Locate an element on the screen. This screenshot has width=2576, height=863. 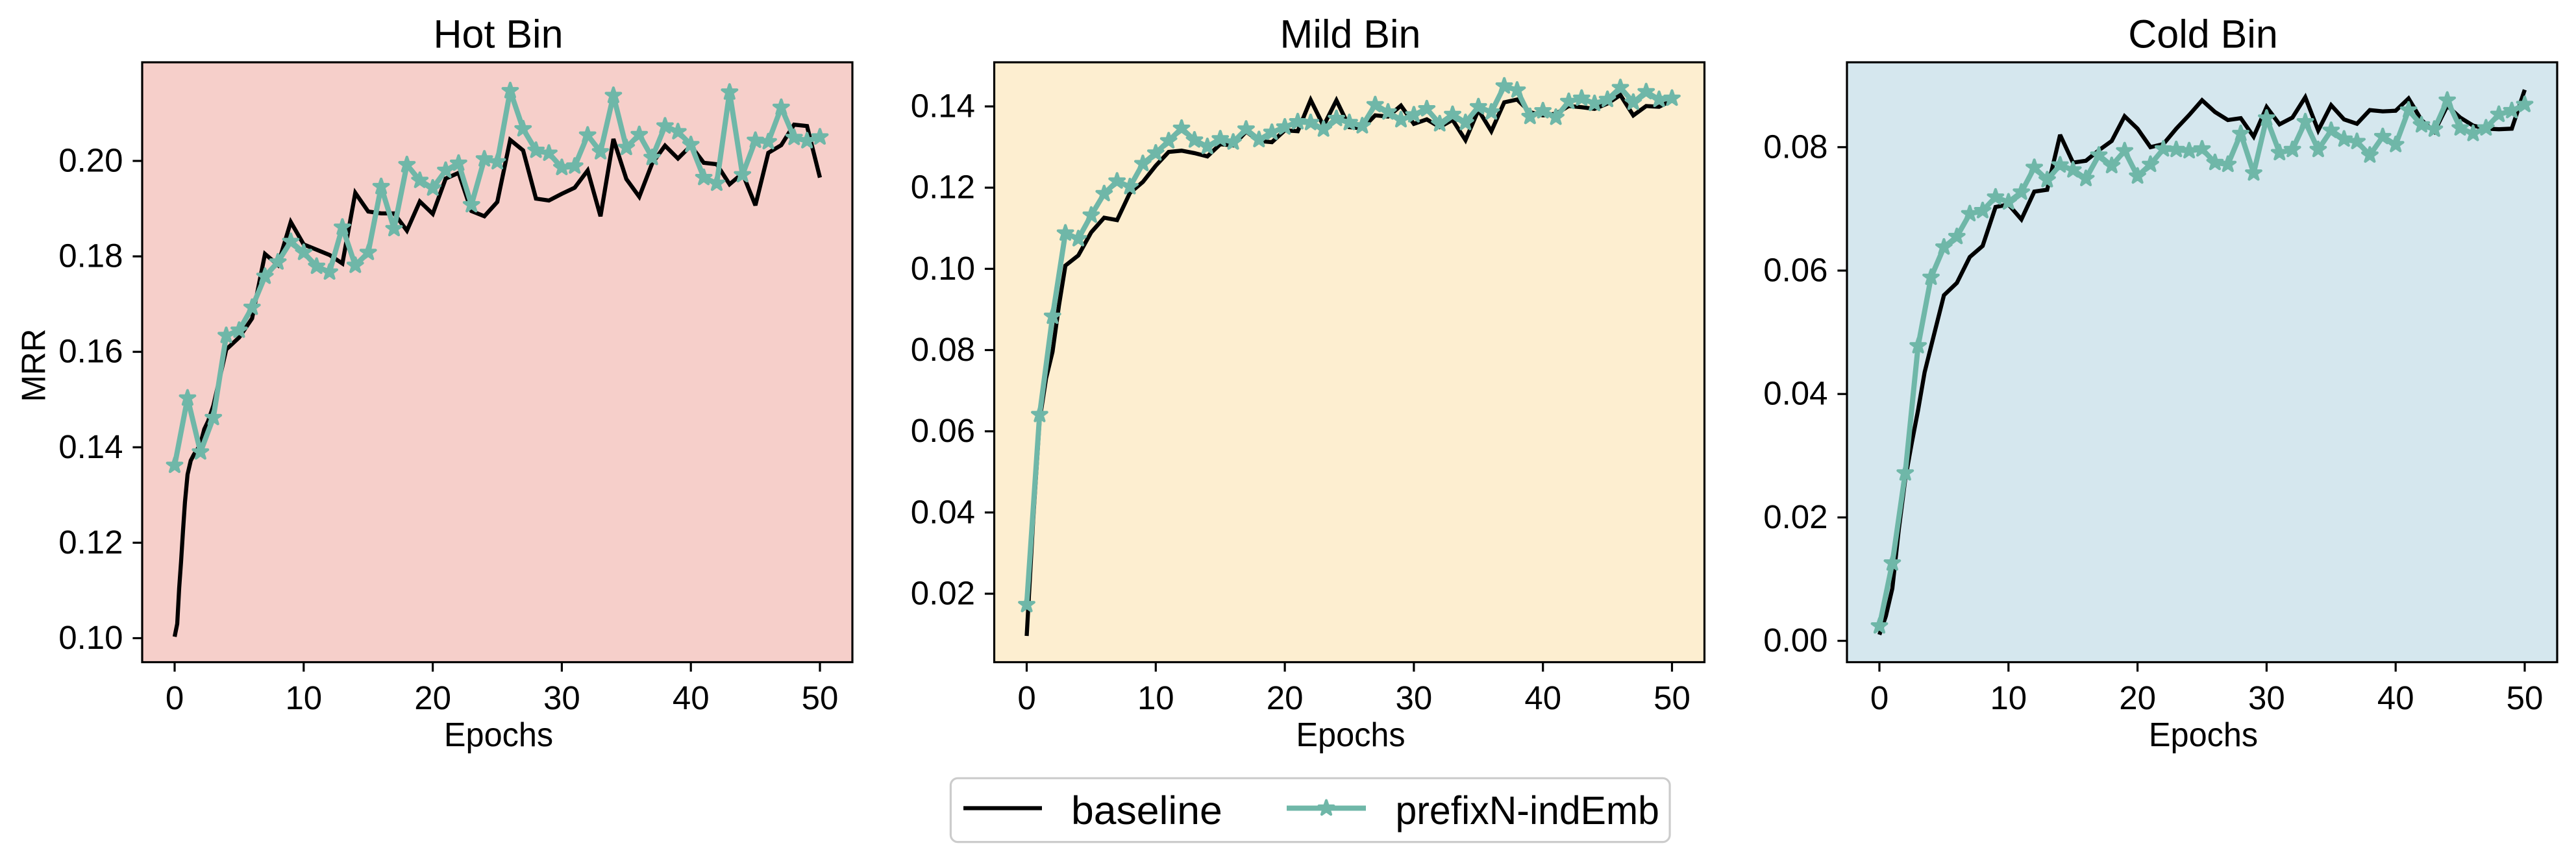
svg-text: Hot Bin is located at coordinates (498, 34).